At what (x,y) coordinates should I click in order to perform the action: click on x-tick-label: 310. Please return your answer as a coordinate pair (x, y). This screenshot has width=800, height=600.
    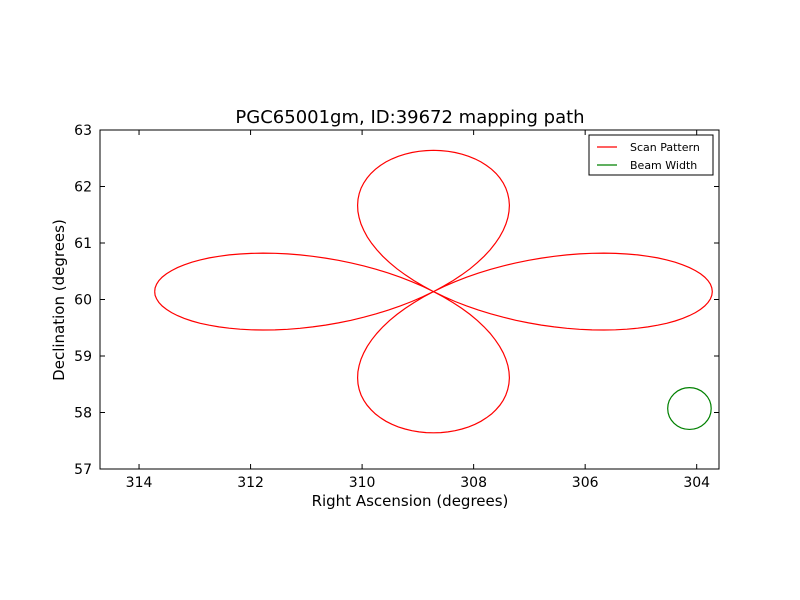
    Looking at the image, I should click on (362, 483).